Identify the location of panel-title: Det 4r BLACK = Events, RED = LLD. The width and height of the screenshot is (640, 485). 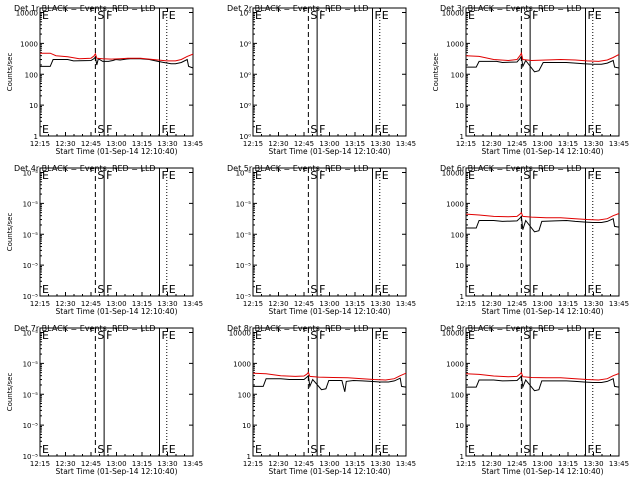
(85, 168).